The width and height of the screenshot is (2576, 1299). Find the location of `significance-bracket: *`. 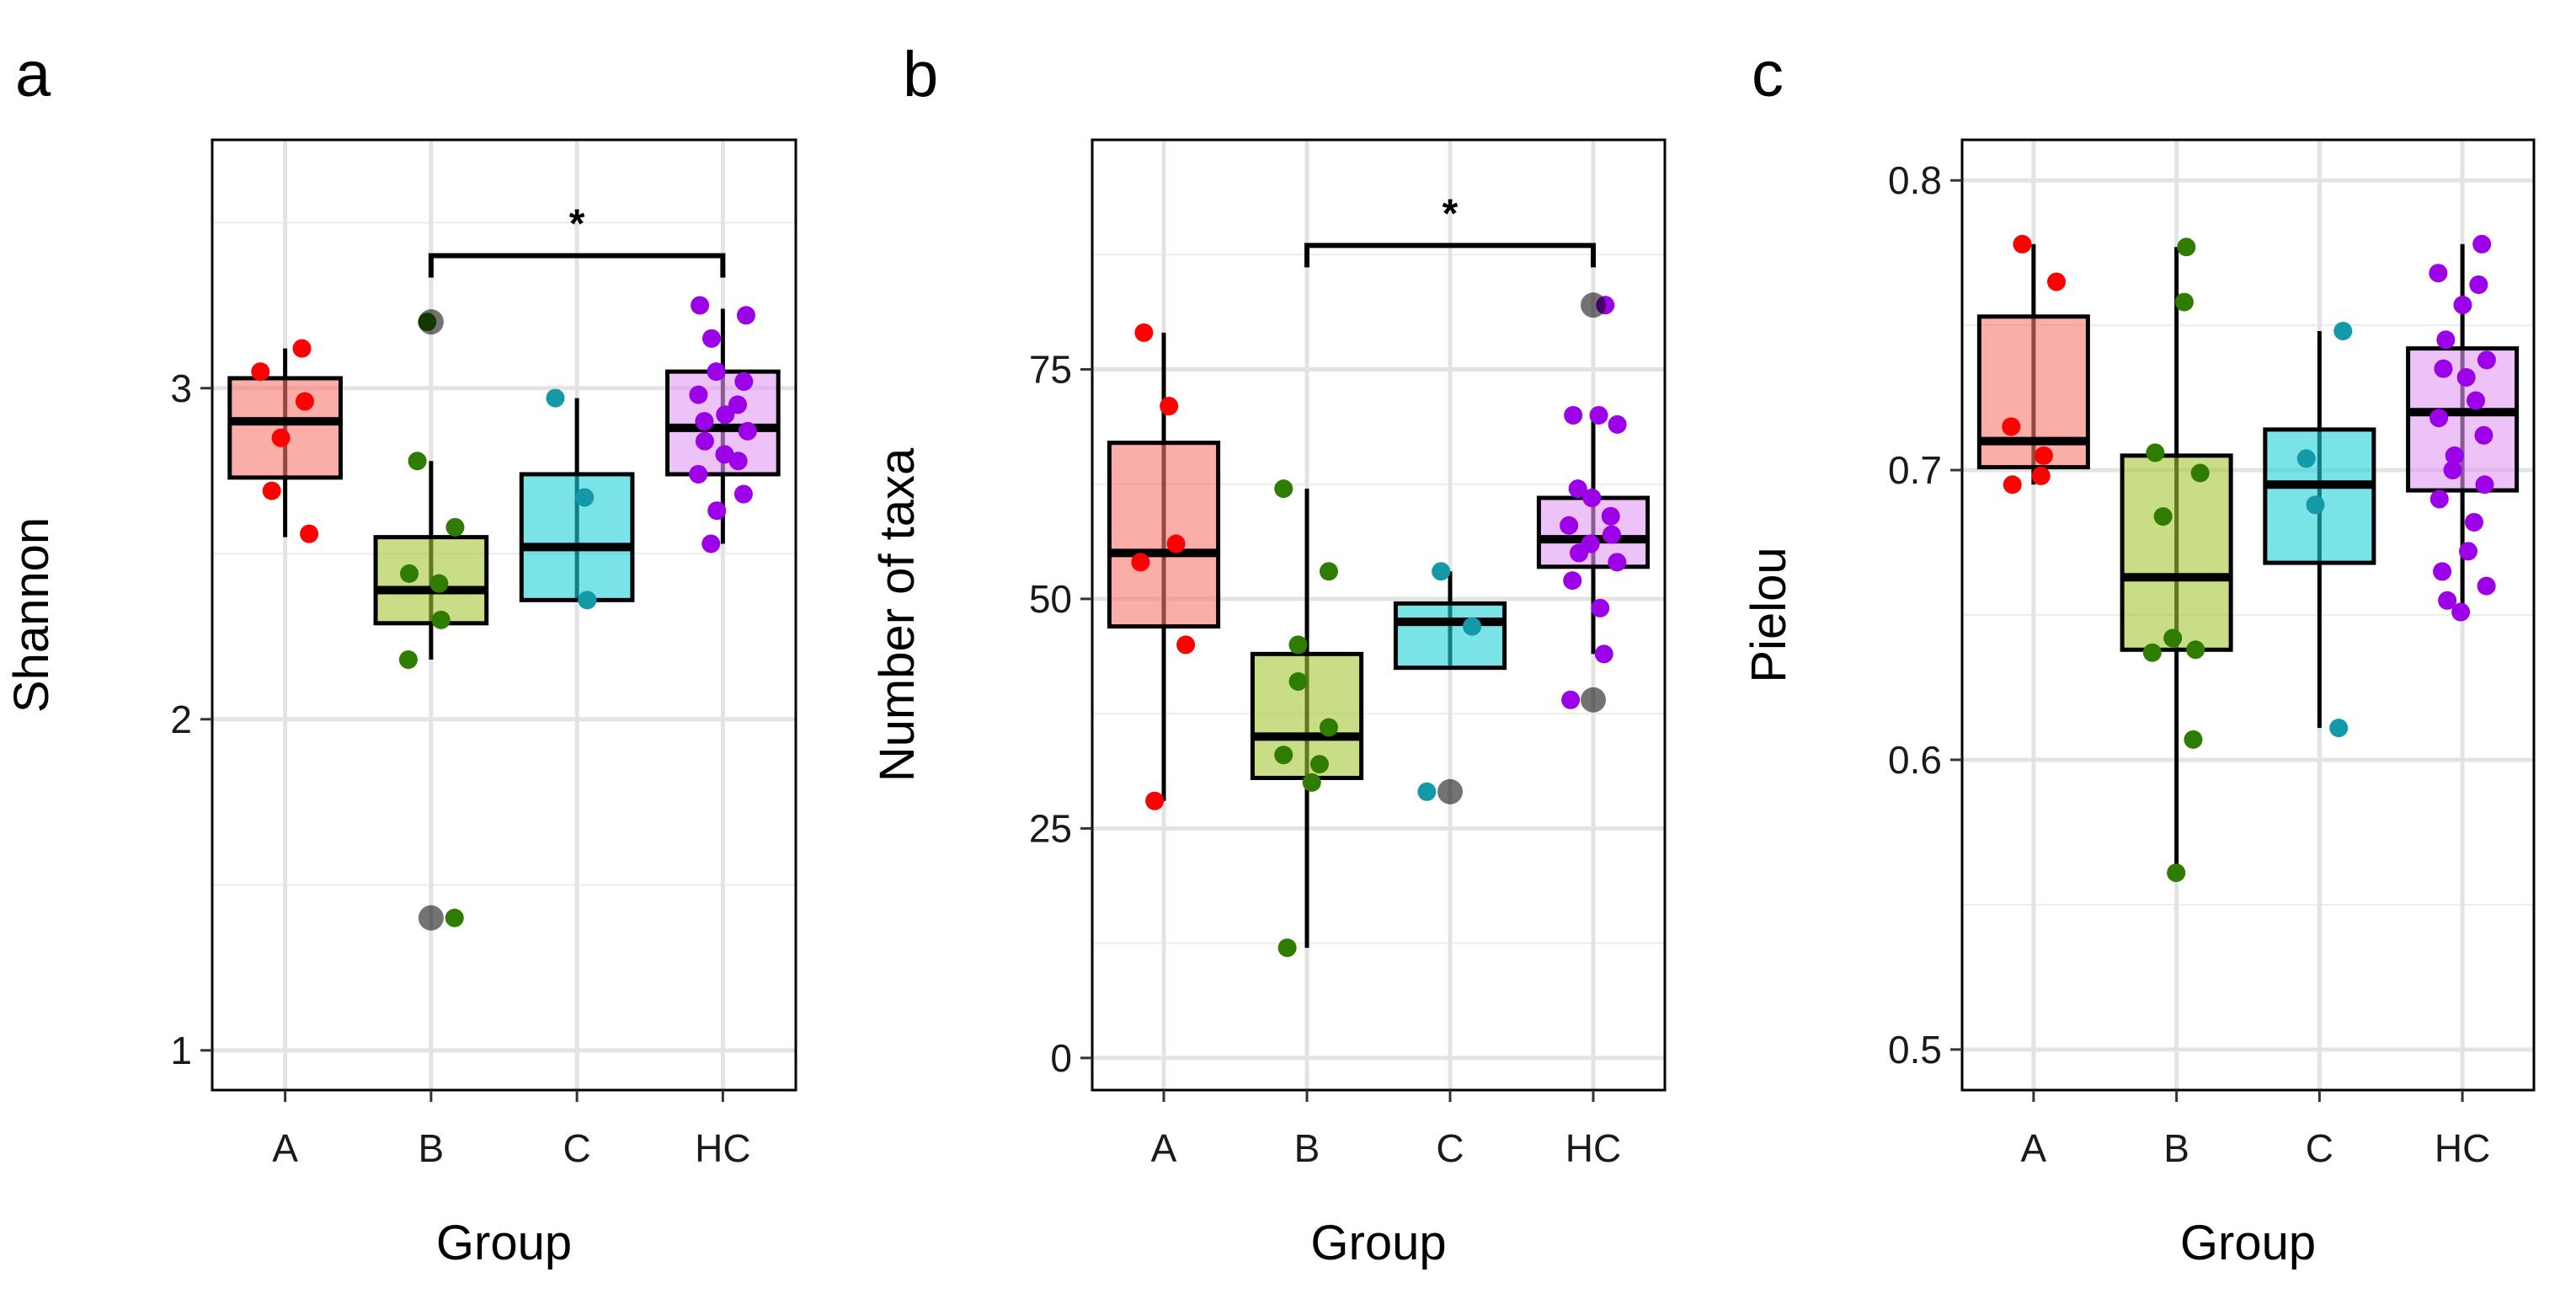

significance-bracket: * is located at coordinates (1450, 229).